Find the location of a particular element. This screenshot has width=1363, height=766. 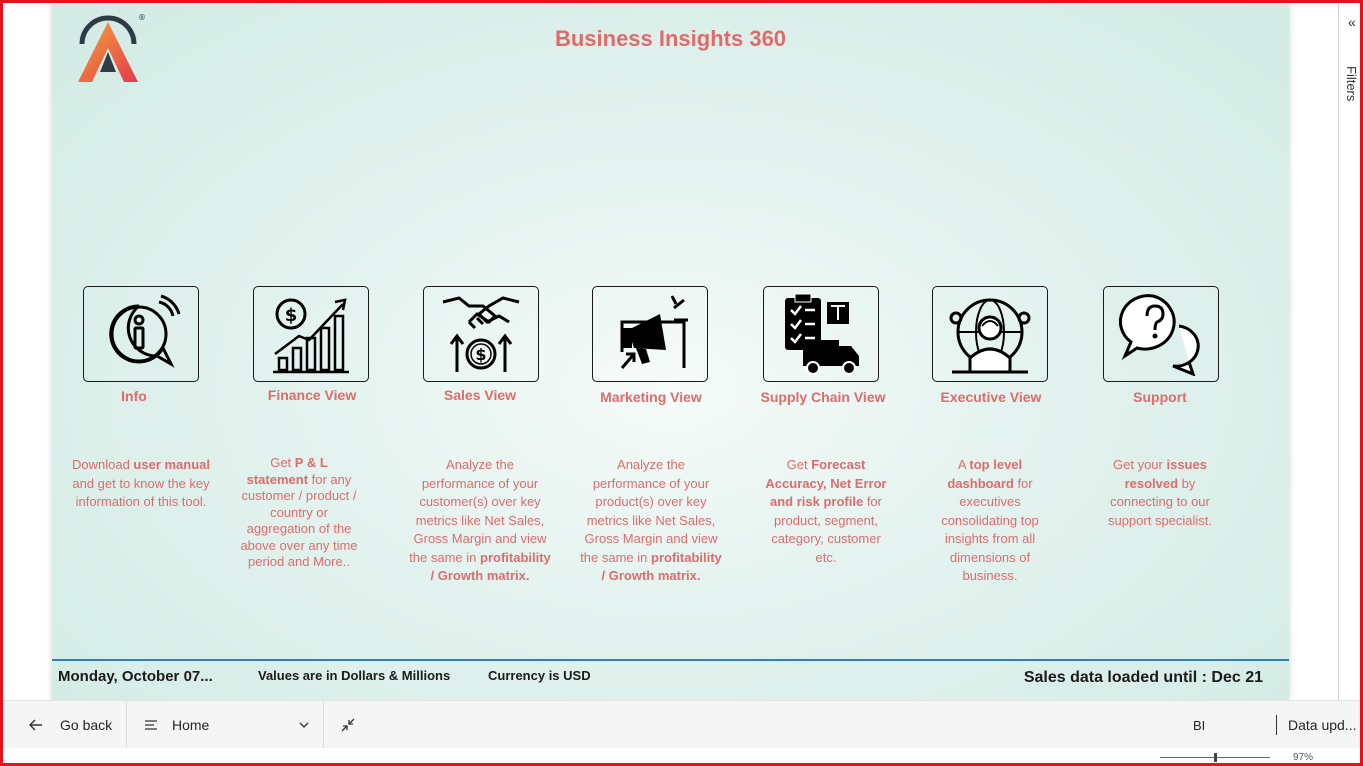

status-bar is located at coordinates (681, 757).